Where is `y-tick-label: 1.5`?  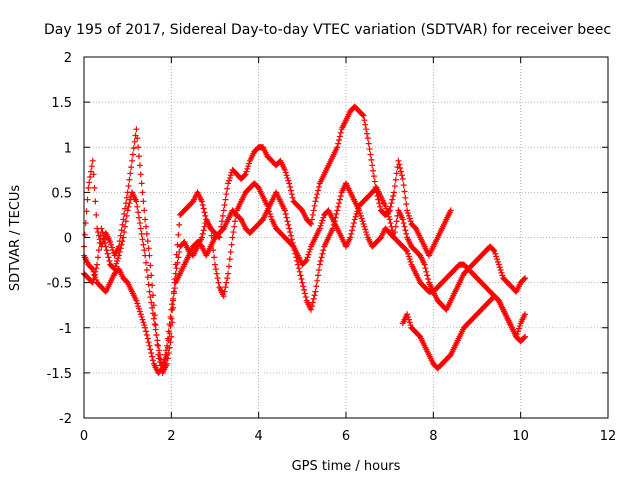
y-tick-label: 1.5 is located at coordinates (61, 103).